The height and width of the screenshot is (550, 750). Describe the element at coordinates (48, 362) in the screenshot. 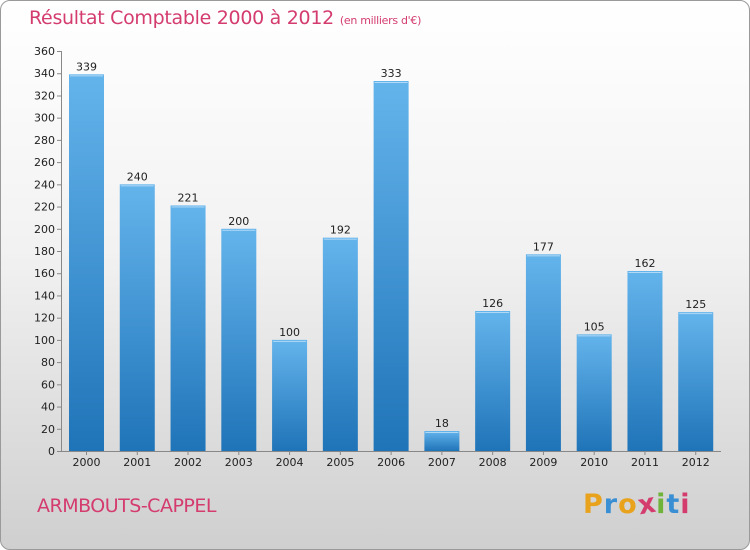

I see `y-tick-label: 80` at that location.